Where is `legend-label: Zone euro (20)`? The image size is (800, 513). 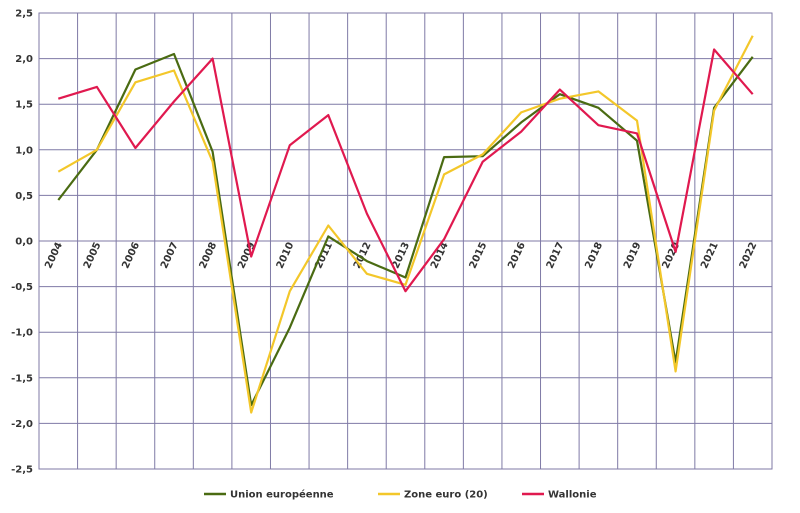
legend-label: Zone euro (20) is located at coordinates (446, 495).